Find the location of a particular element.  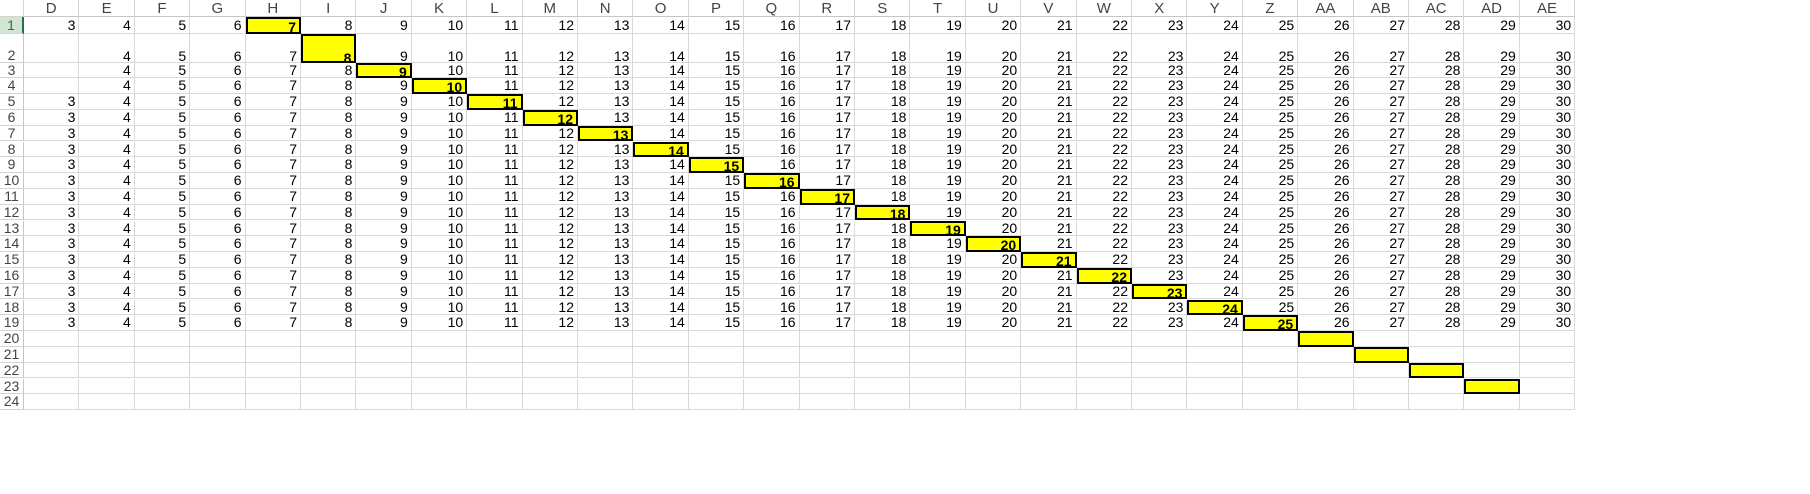

highlighted-cell: 21 is located at coordinates (1049, 260).